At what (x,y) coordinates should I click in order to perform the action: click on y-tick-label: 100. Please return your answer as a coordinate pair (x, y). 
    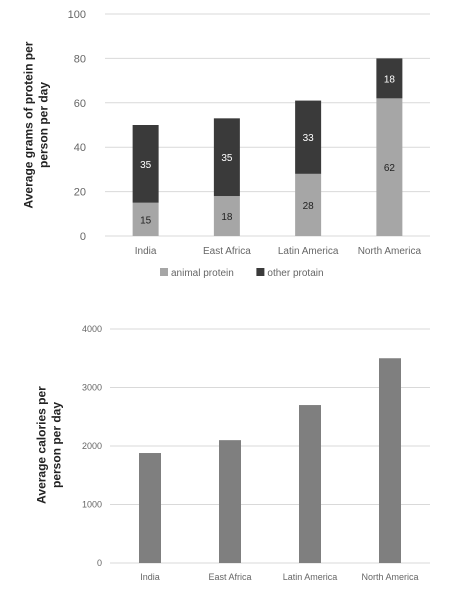
    Looking at the image, I should click on (77, 15).